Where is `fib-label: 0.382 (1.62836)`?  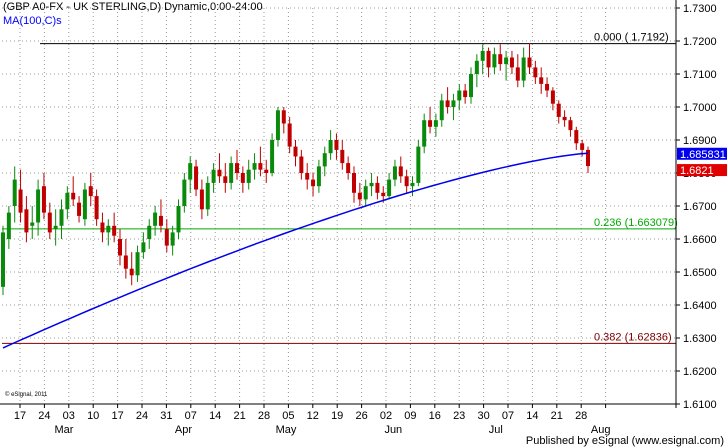
fib-label: 0.382 (1.62836) is located at coordinates (633, 337).